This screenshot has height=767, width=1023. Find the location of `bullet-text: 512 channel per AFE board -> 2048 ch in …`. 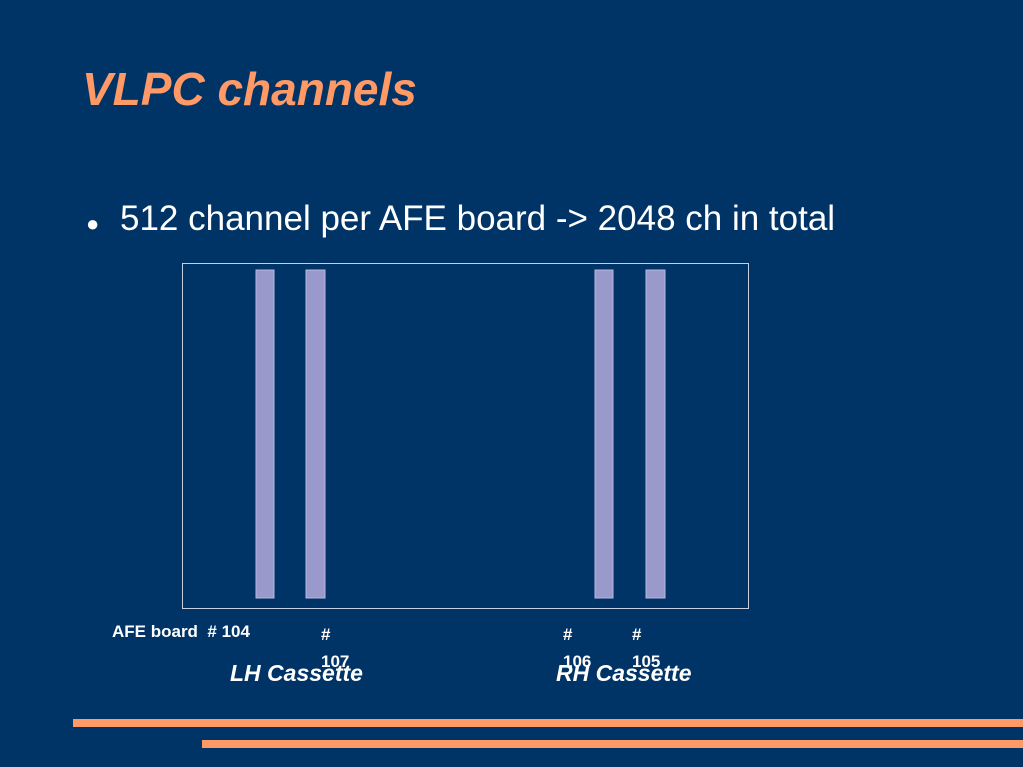

bullet-text: 512 channel per AFE board -> 2048 ch in … is located at coordinates (478, 218).